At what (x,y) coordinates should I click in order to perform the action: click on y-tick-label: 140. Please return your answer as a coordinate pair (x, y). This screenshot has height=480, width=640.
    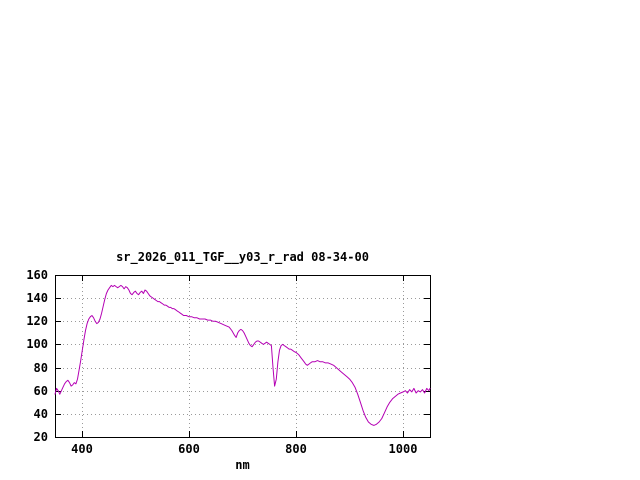
    Looking at the image, I should click on (37, 298).